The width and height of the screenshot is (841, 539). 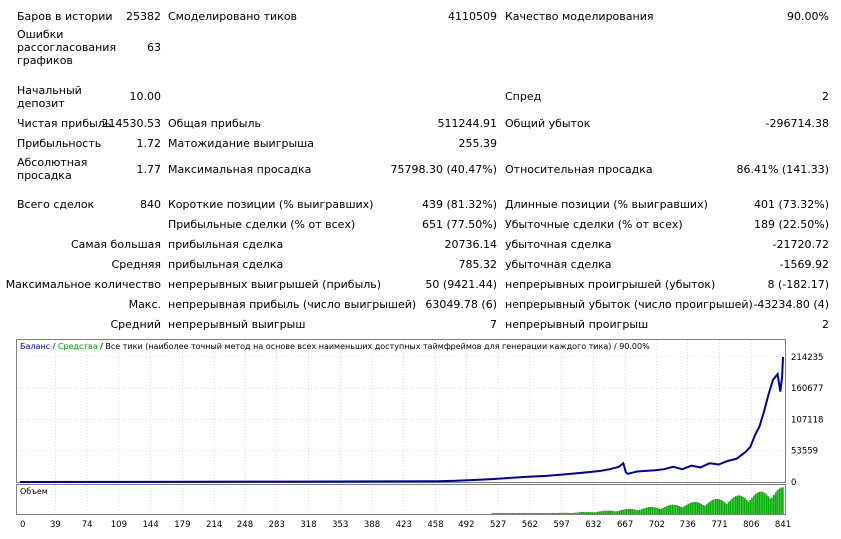 What do you see at coordinates (804, 452) in the screenshot?
I see `y-tick-label: 53559` at bounding box center [804, 452].